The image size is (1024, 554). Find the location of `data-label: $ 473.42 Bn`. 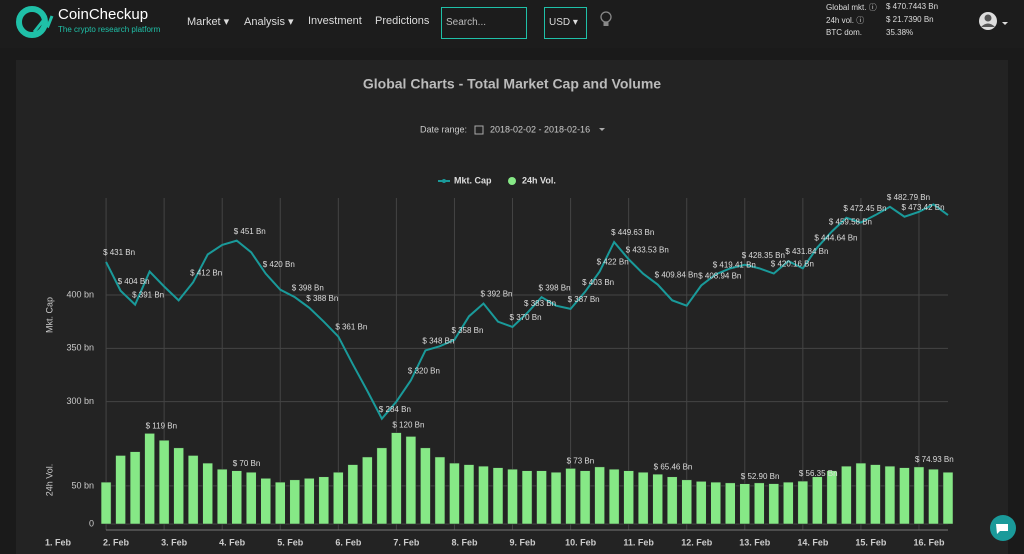

data-label: $ 473.42 Bn is located at coordinates (922, 207).